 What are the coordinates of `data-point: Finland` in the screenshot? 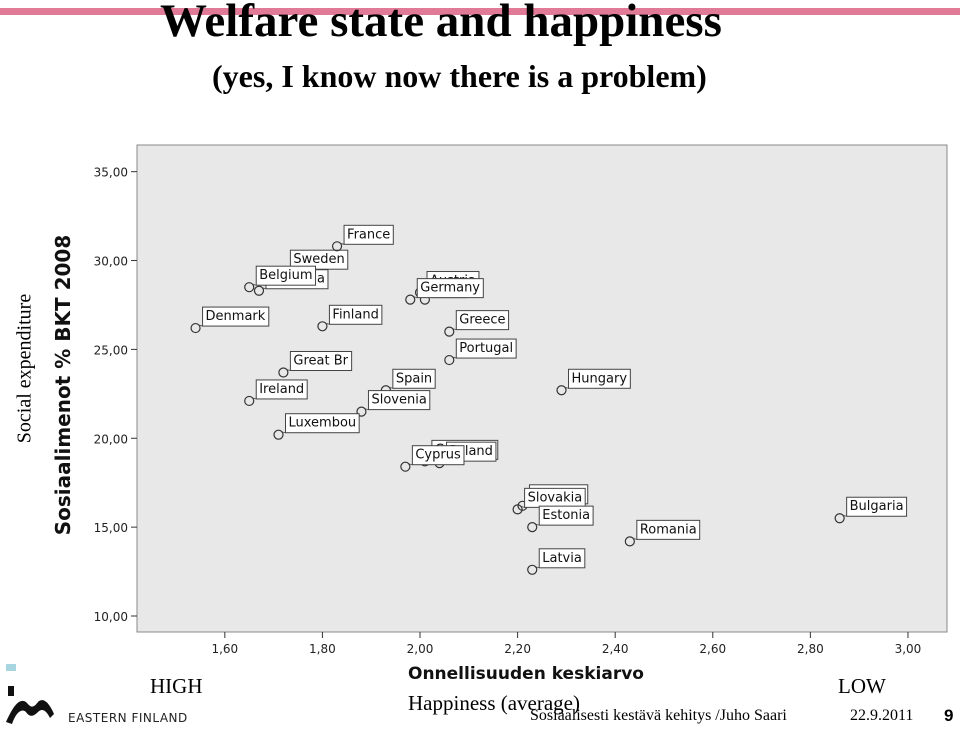 It's located at (350, 318).